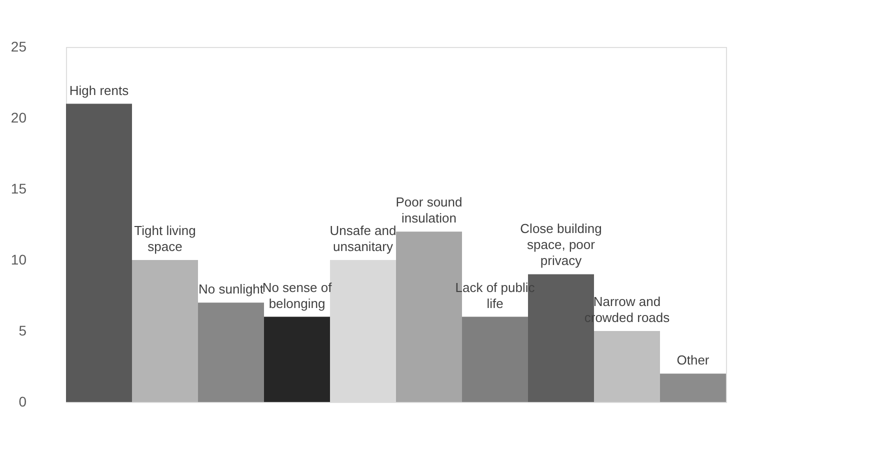 This screenshot has width=876, height=465. I want to click on y-tick-label: 20, so click(18, 118).